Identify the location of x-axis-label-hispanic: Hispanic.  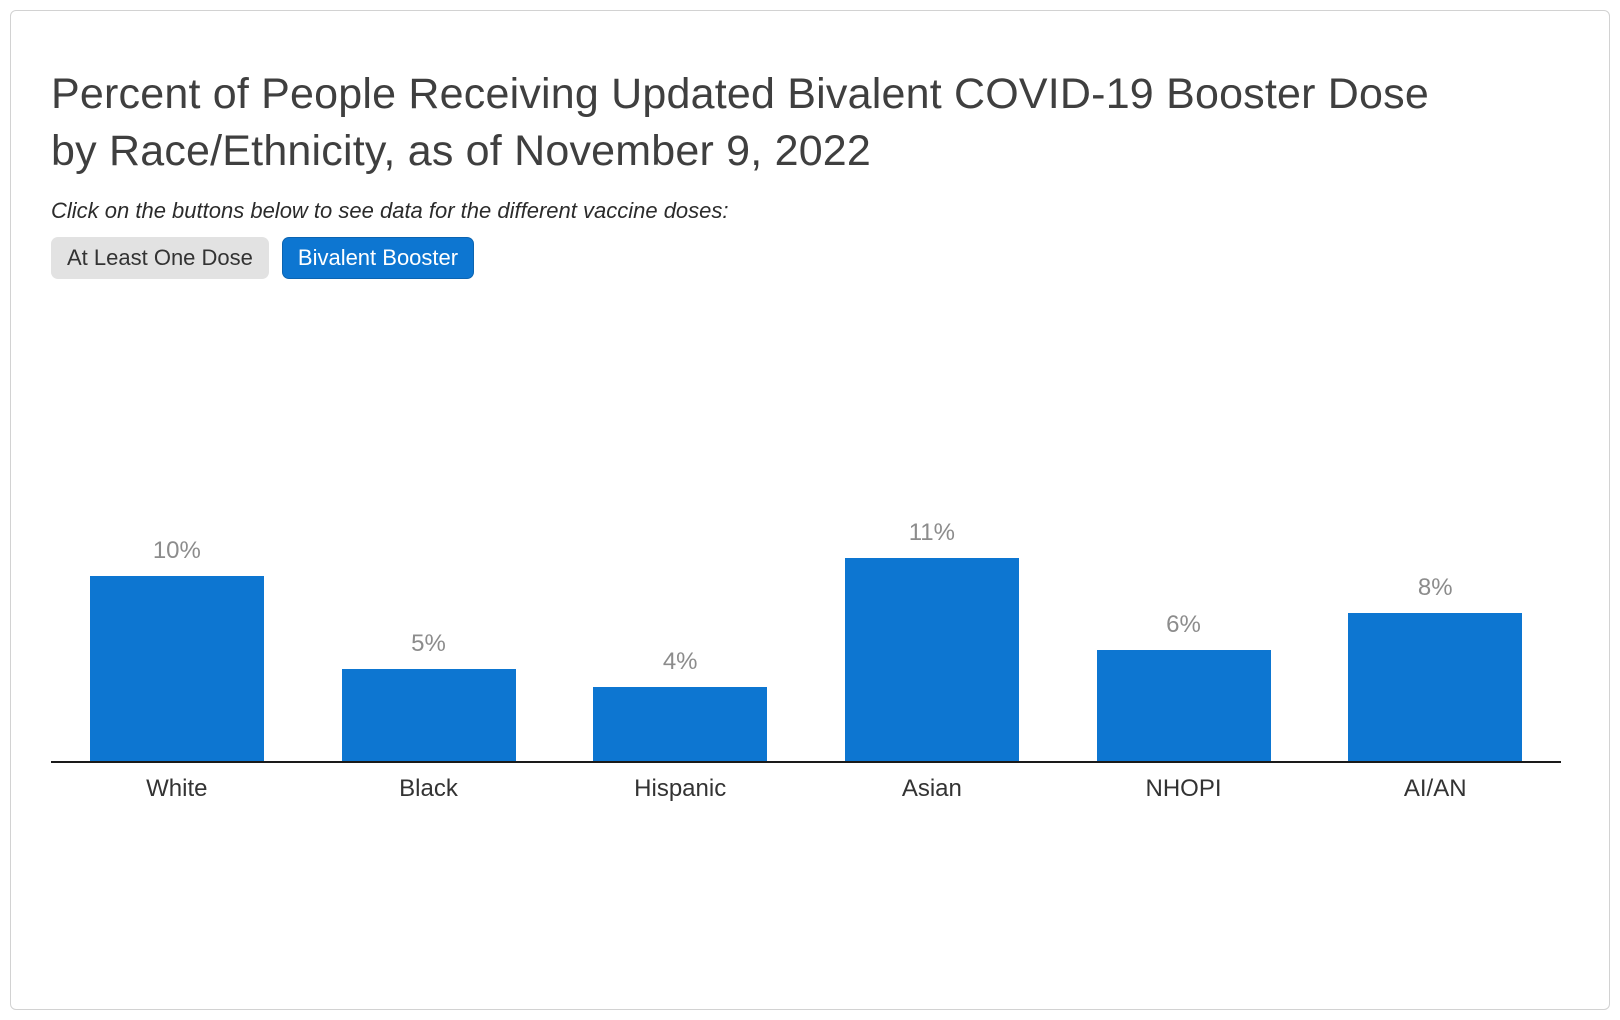
(680, 788).